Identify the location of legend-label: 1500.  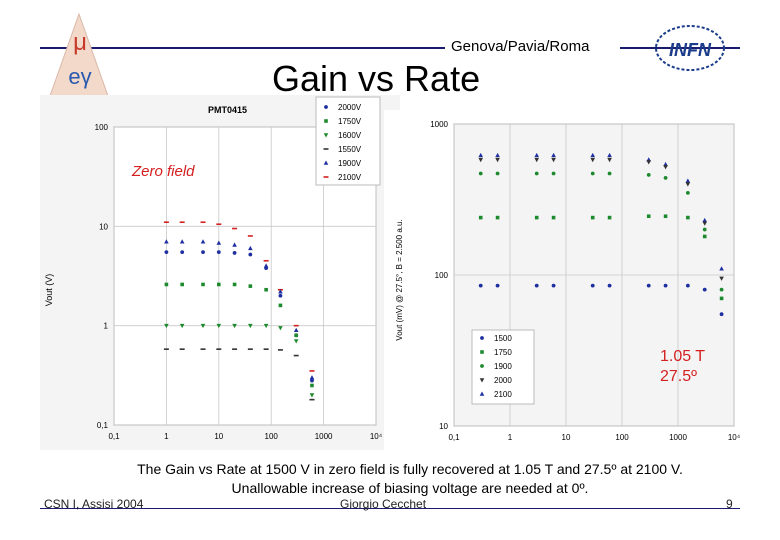
(503, 338).